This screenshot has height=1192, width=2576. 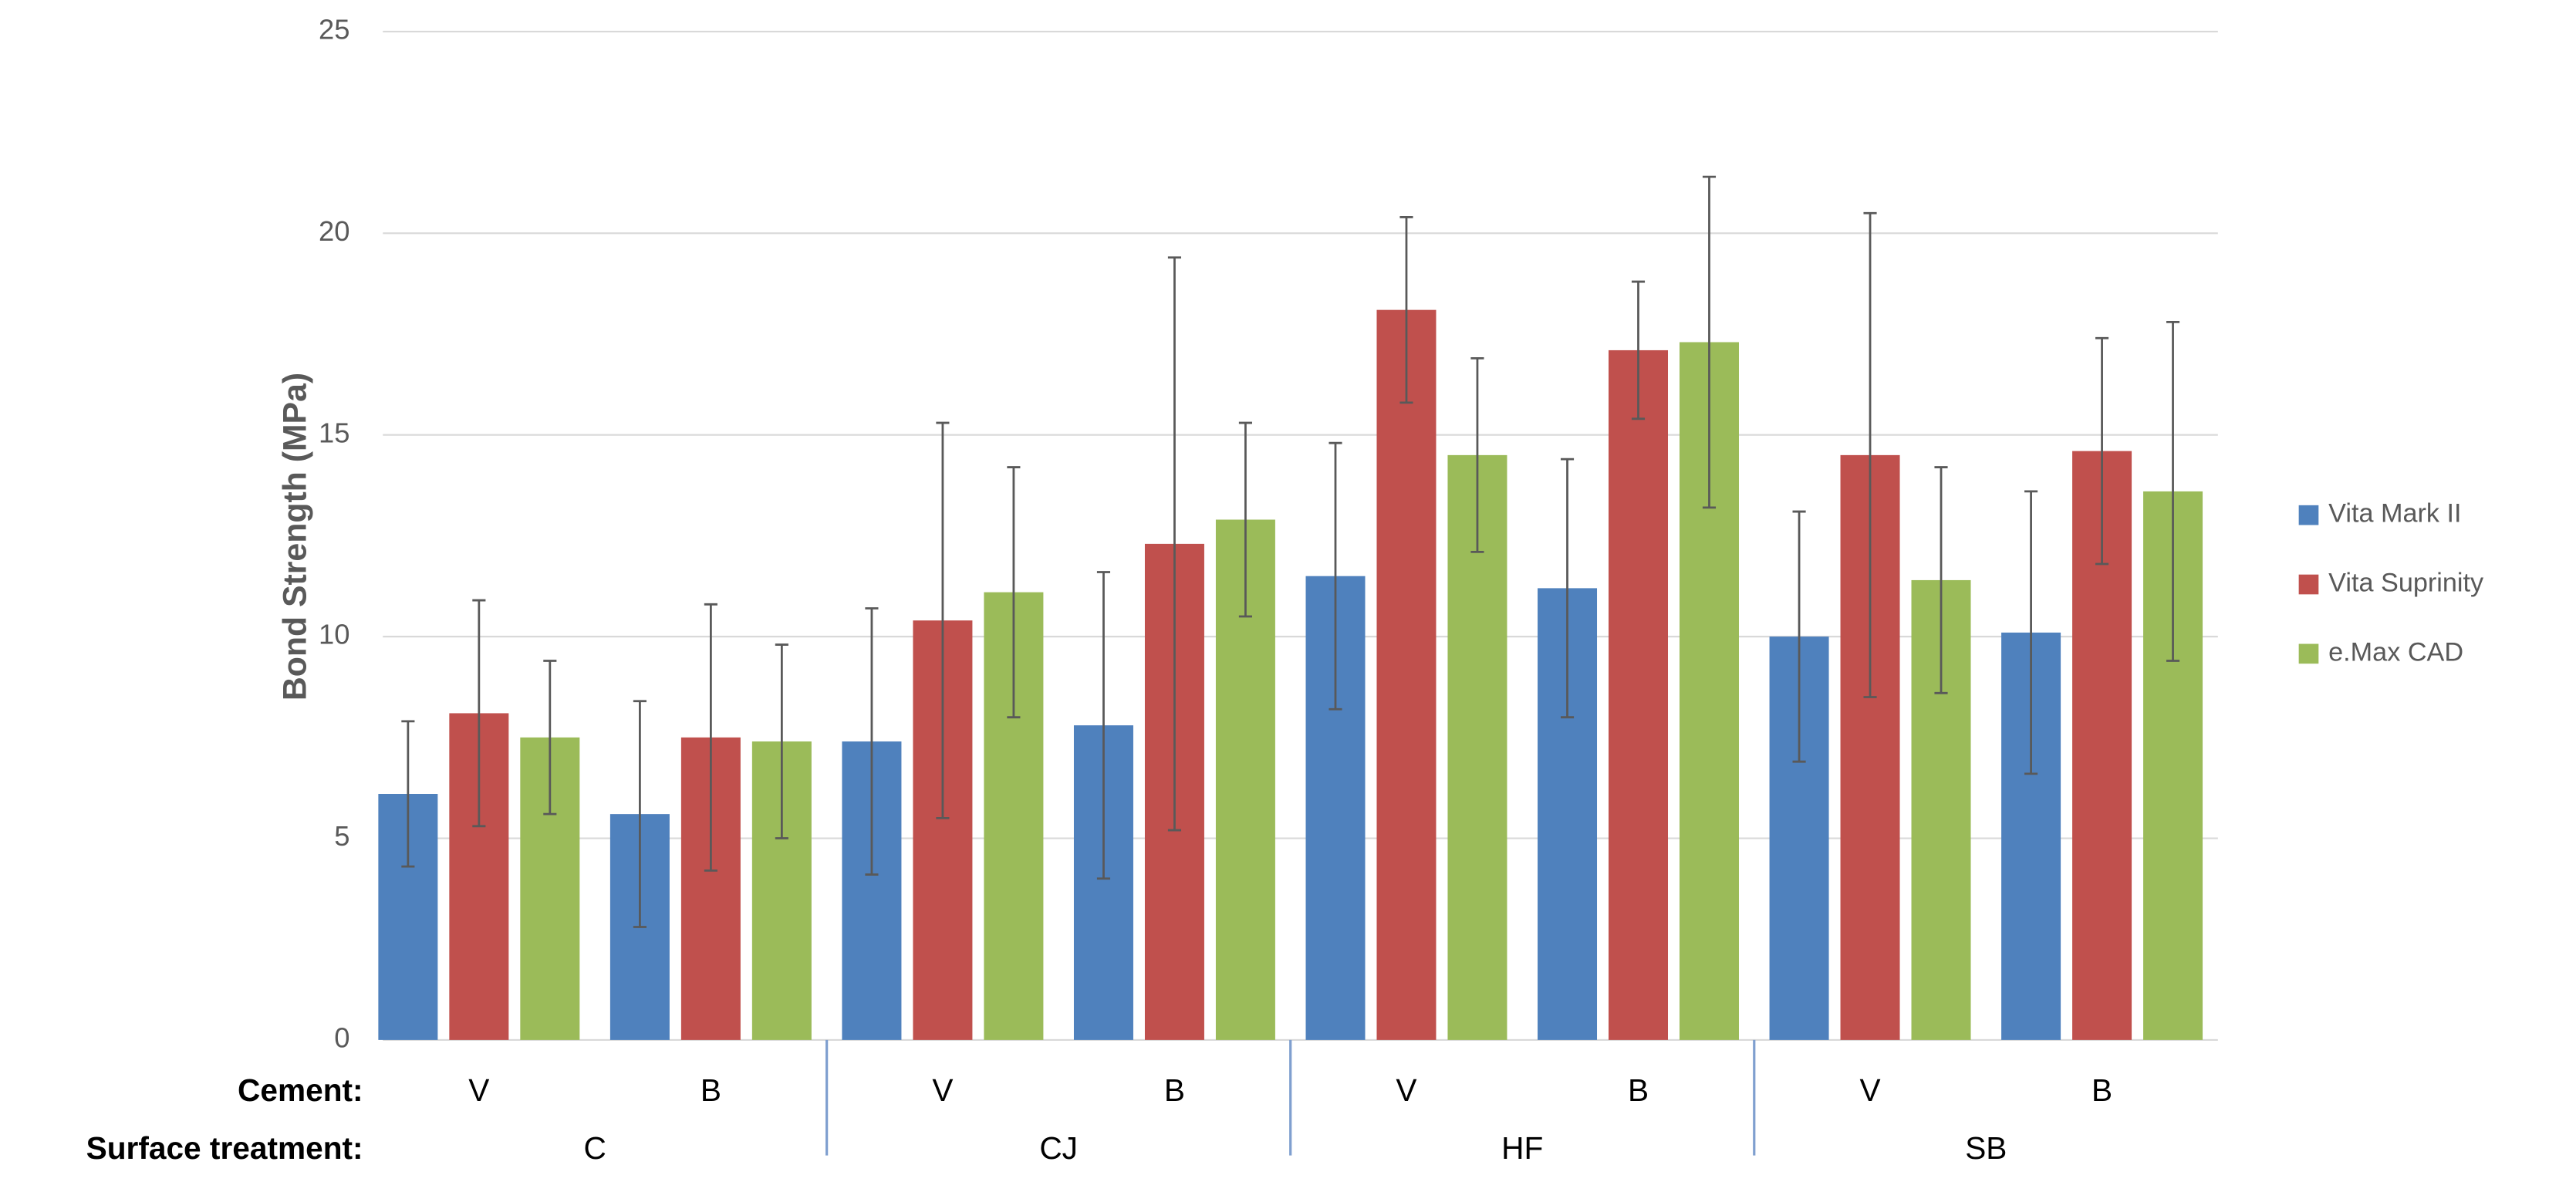 What do you see at coordinates (334, 634) in the screenshot?
I see `y-tick-label: 10` at bounding box center [334, 634].